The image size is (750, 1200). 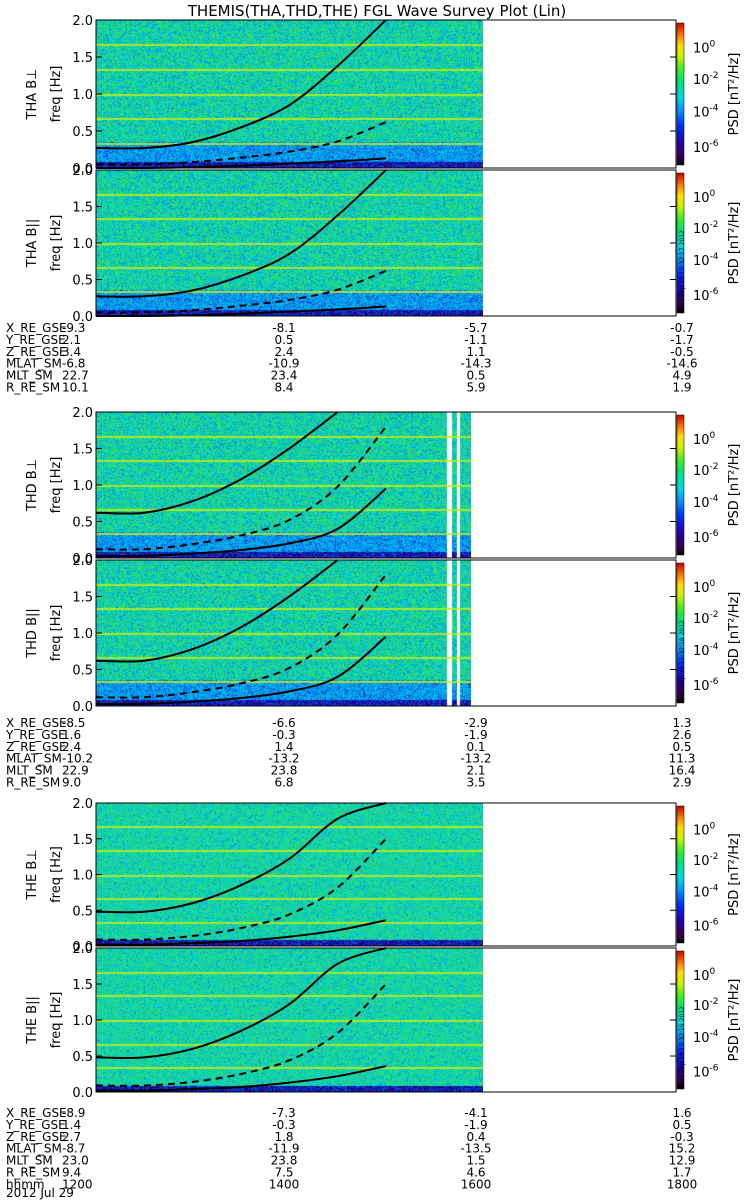 What do you see at coordinates (35, 340) in the screenshot?
I see `ephemeris-row-name: Y_RE_GSE` at bounding box center [35, 340].